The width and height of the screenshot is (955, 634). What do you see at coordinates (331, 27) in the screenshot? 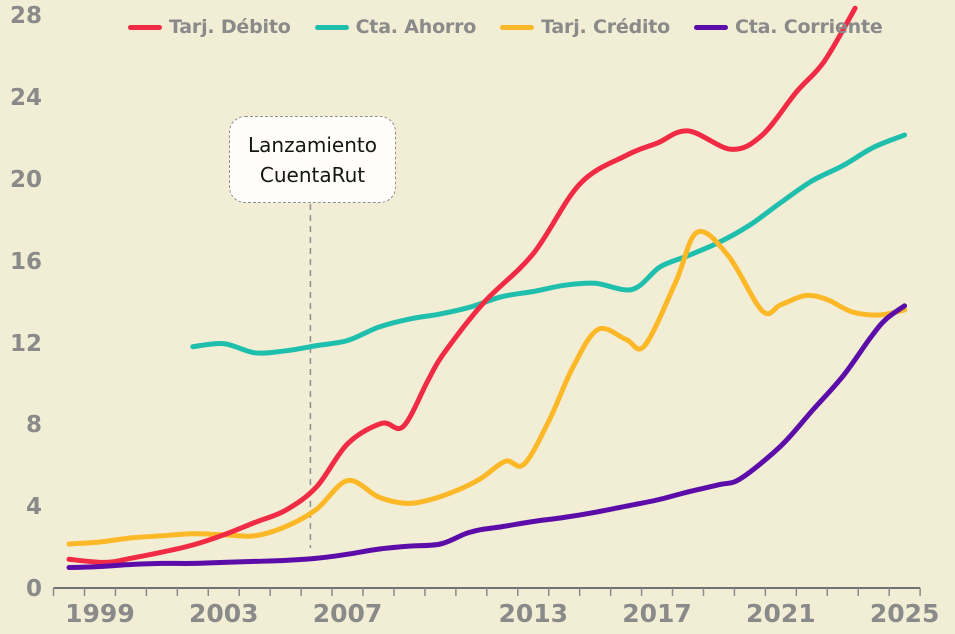
I see `legend-swatch-cta-ahorro` at bounding box center [331, 27].